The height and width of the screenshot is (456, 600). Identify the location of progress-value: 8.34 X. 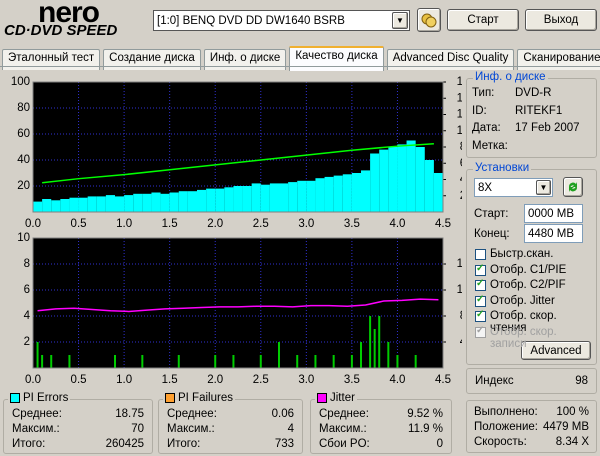
(572, 442).